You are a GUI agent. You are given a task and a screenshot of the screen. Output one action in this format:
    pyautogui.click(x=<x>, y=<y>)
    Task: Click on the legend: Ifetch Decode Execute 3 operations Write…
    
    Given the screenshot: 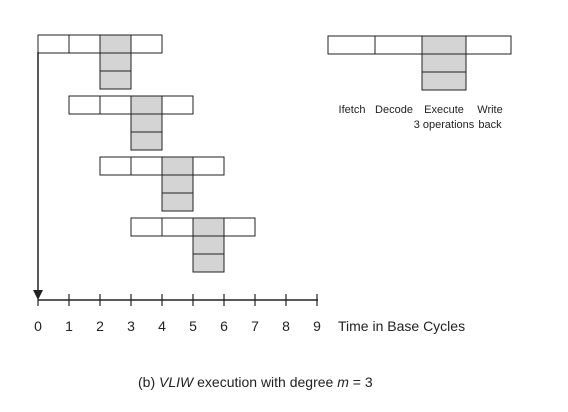 What is the action you would take?
    pyautogui.click(x=419, y=83)
    